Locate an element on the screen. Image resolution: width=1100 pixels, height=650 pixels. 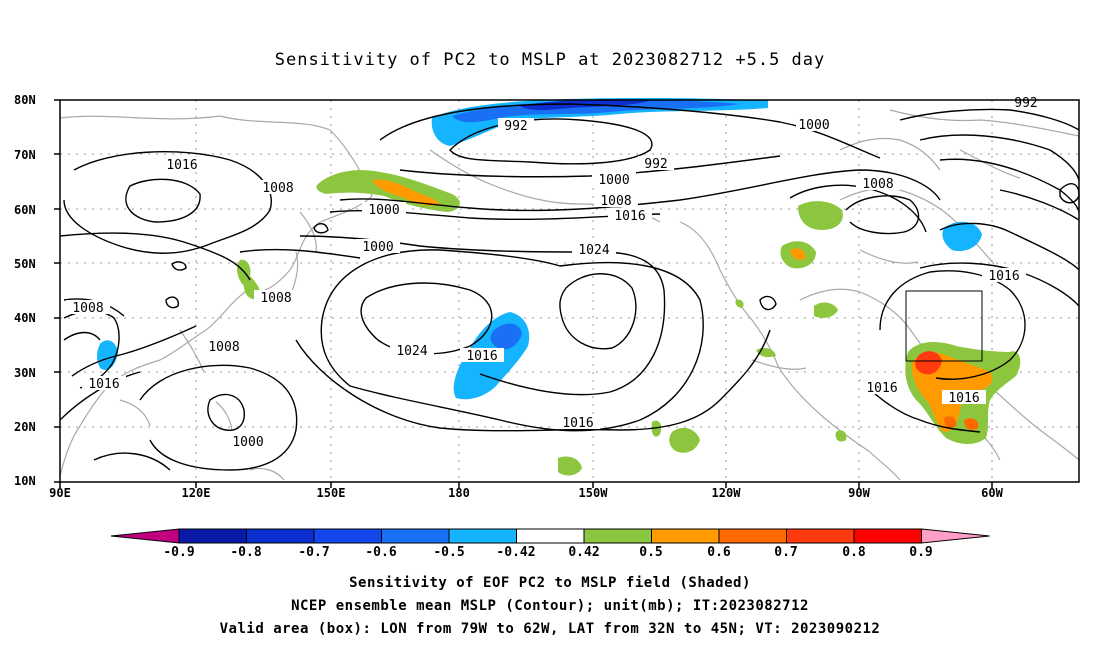
lat-label-20n: 20N is located at coordinates (25, 427).